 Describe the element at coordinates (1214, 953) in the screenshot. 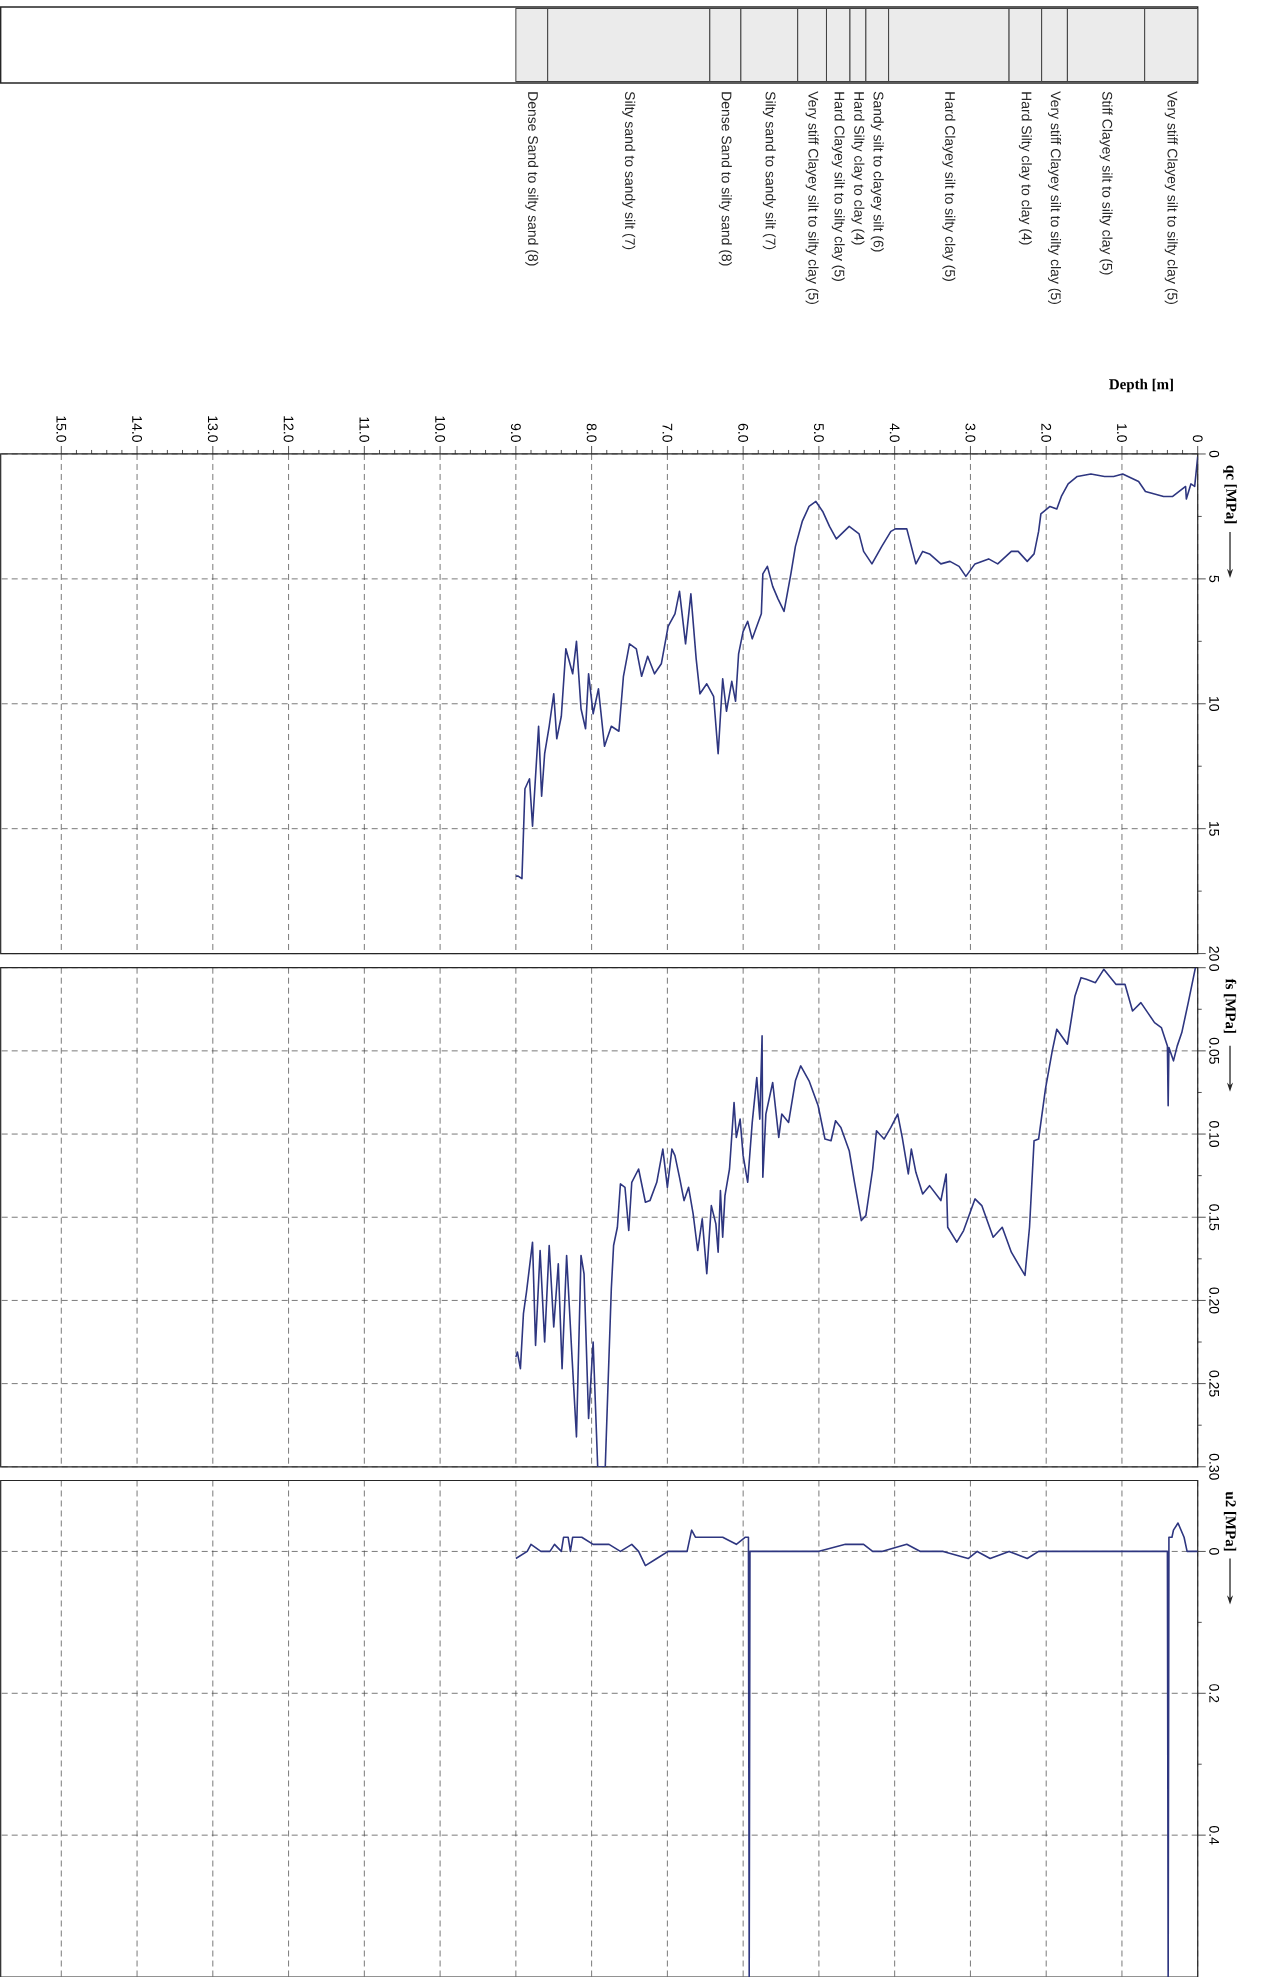

I see `y-tick-label: 20` at that location.